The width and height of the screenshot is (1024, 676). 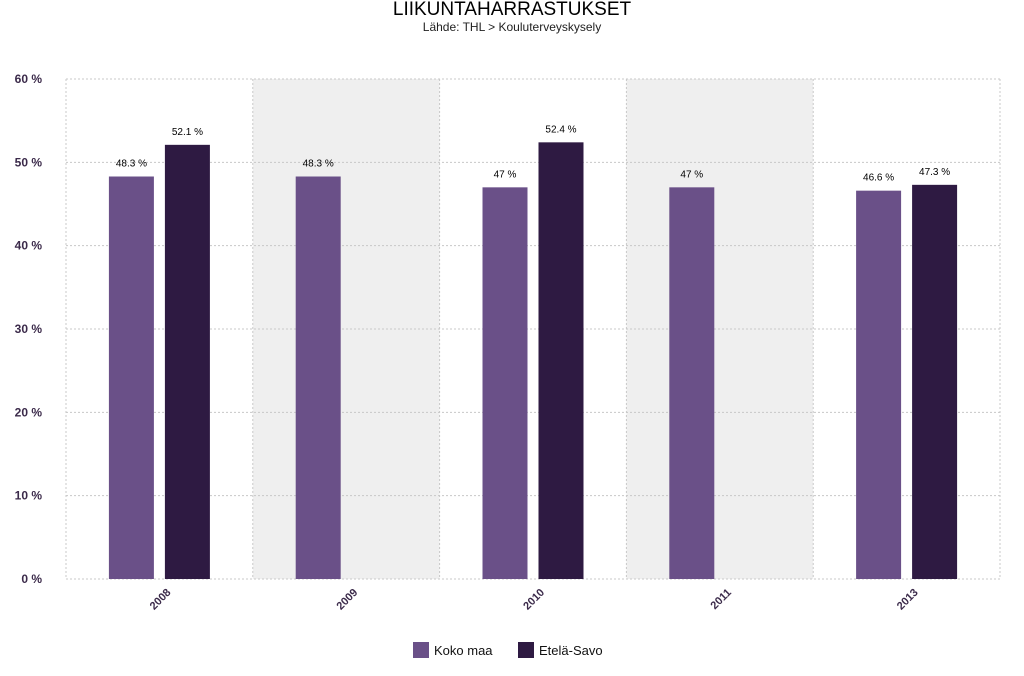 I want to click on y-tick-label: 20 %, so click(x=29, y=412).